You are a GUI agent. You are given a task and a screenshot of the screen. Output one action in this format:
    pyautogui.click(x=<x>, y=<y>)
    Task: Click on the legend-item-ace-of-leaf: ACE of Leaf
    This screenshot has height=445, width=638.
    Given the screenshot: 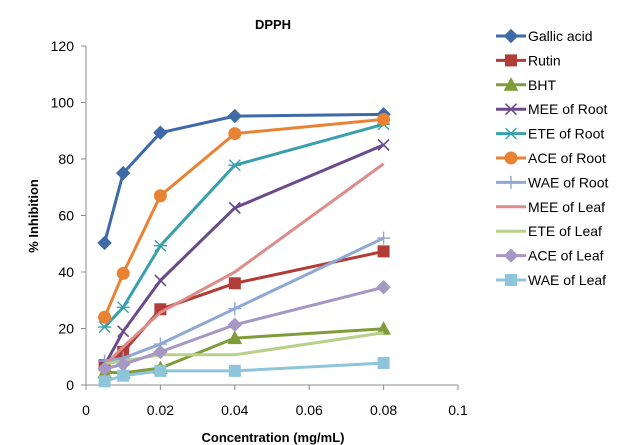 What is the action you would take?
    pyautogui.click(x=550, y=256)
    